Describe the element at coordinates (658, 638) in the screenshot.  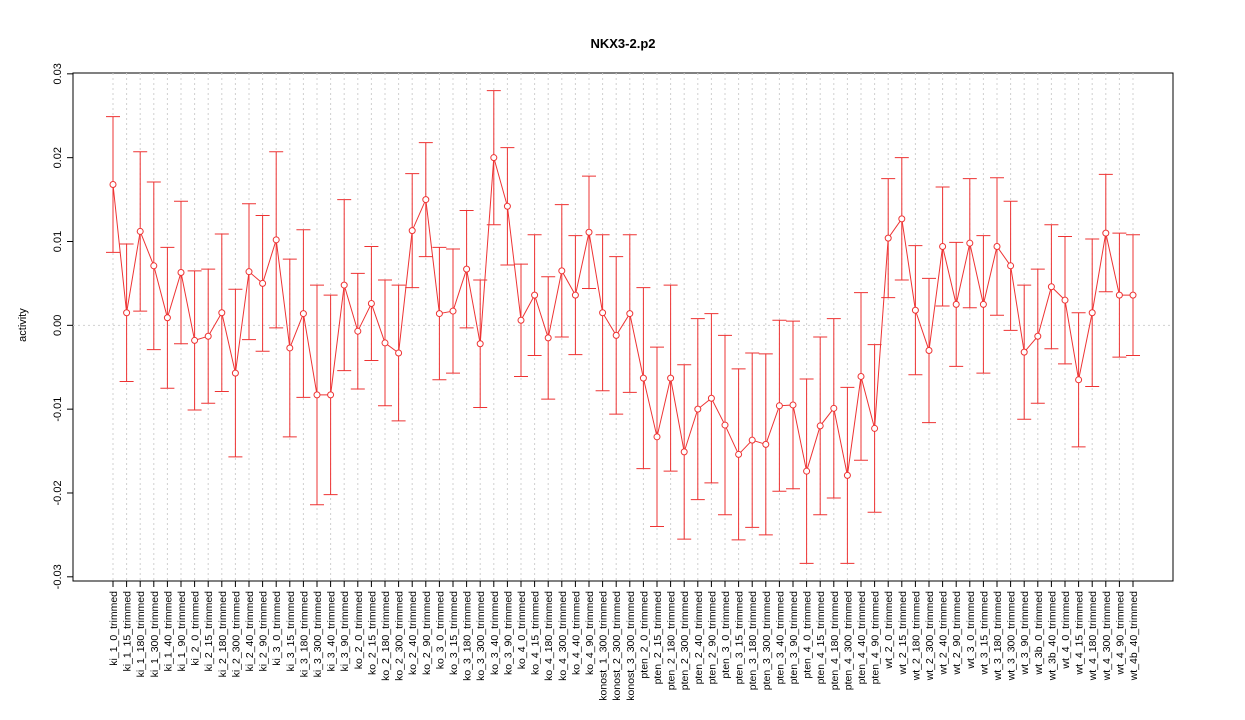
I see `x-tick-label: pten_2_15_trimmed` at that location.